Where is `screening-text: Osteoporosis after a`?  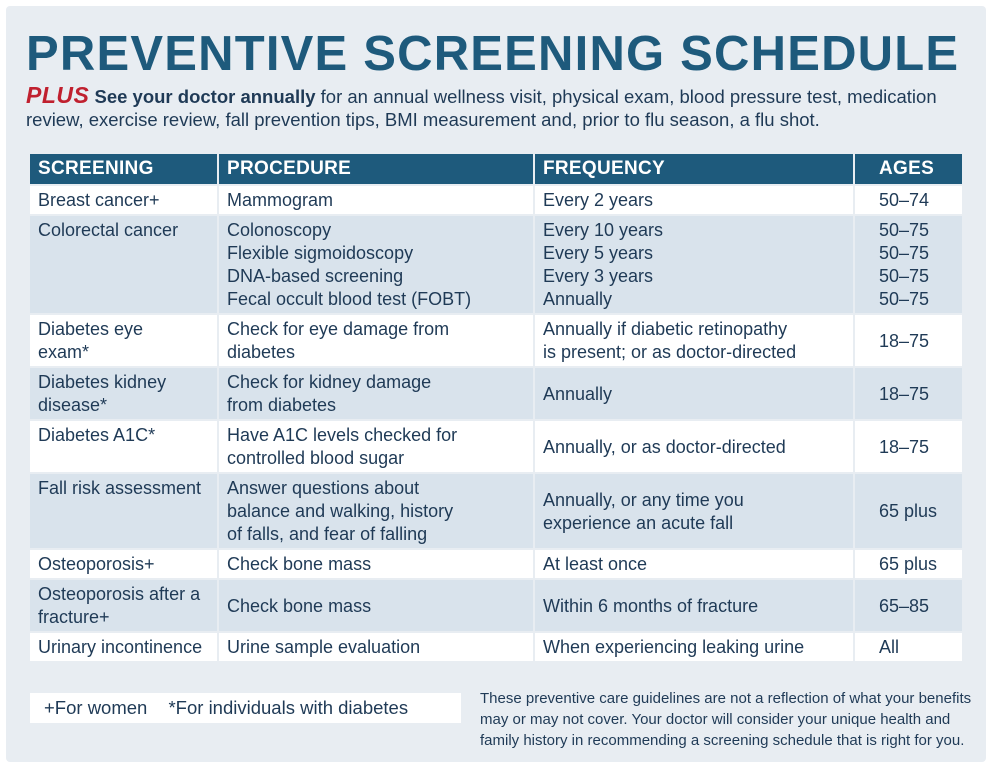
screening-text: Osteoporosis after a is located at coordinates (119, 594).